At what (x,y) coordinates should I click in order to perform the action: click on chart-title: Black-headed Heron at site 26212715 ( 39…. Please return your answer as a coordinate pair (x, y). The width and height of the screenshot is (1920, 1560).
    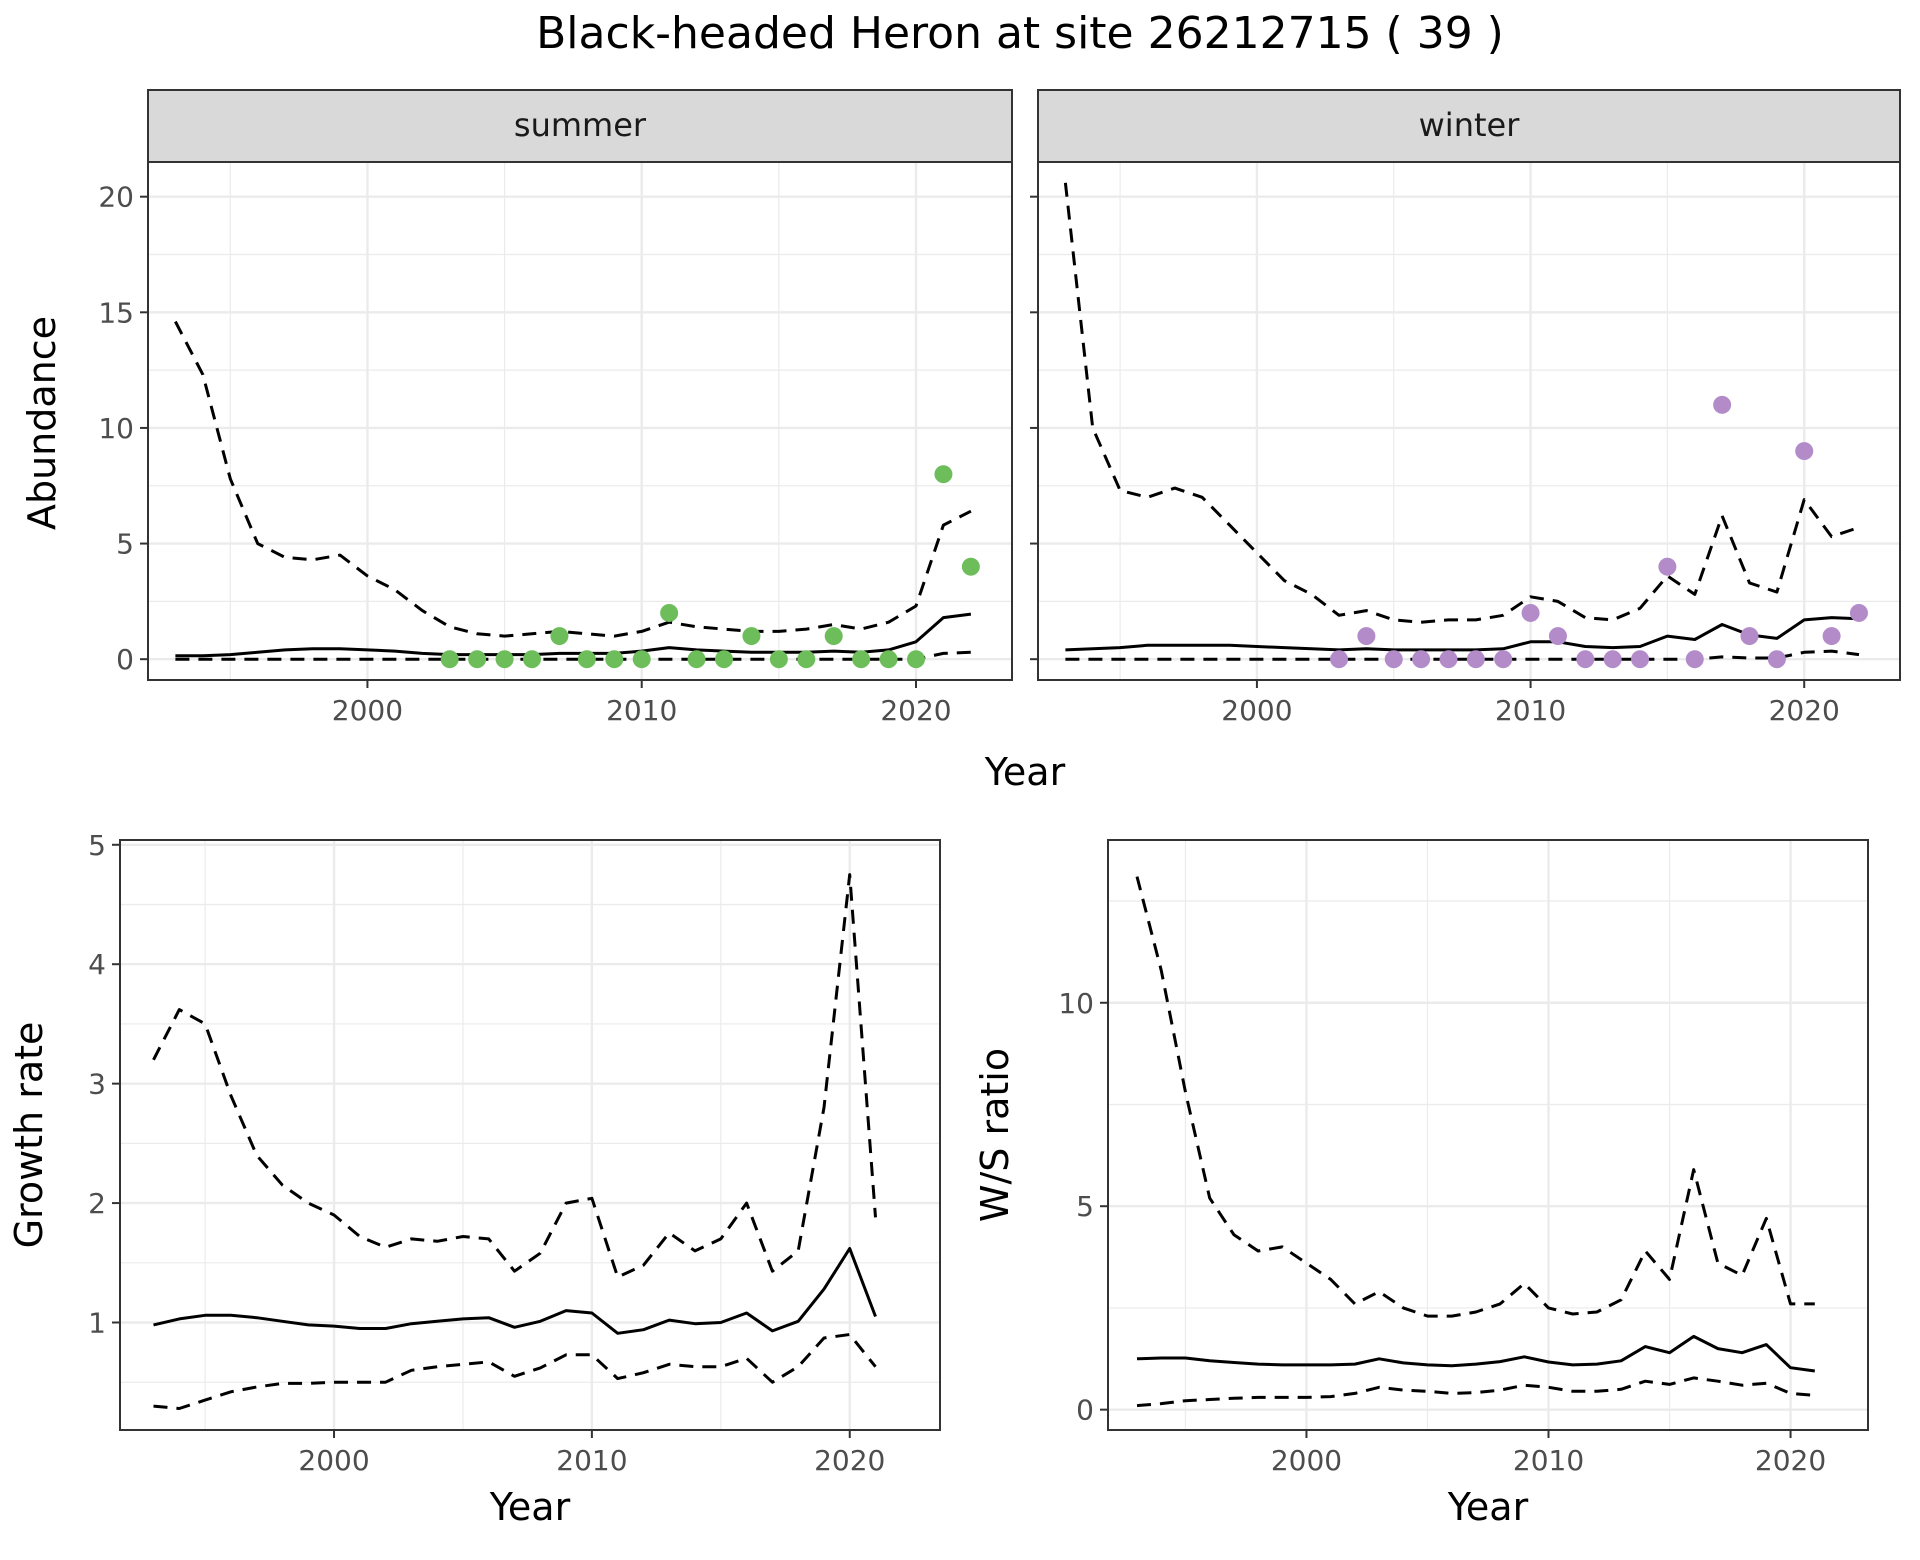
    Looking at the image, I should click on (1020, 33).